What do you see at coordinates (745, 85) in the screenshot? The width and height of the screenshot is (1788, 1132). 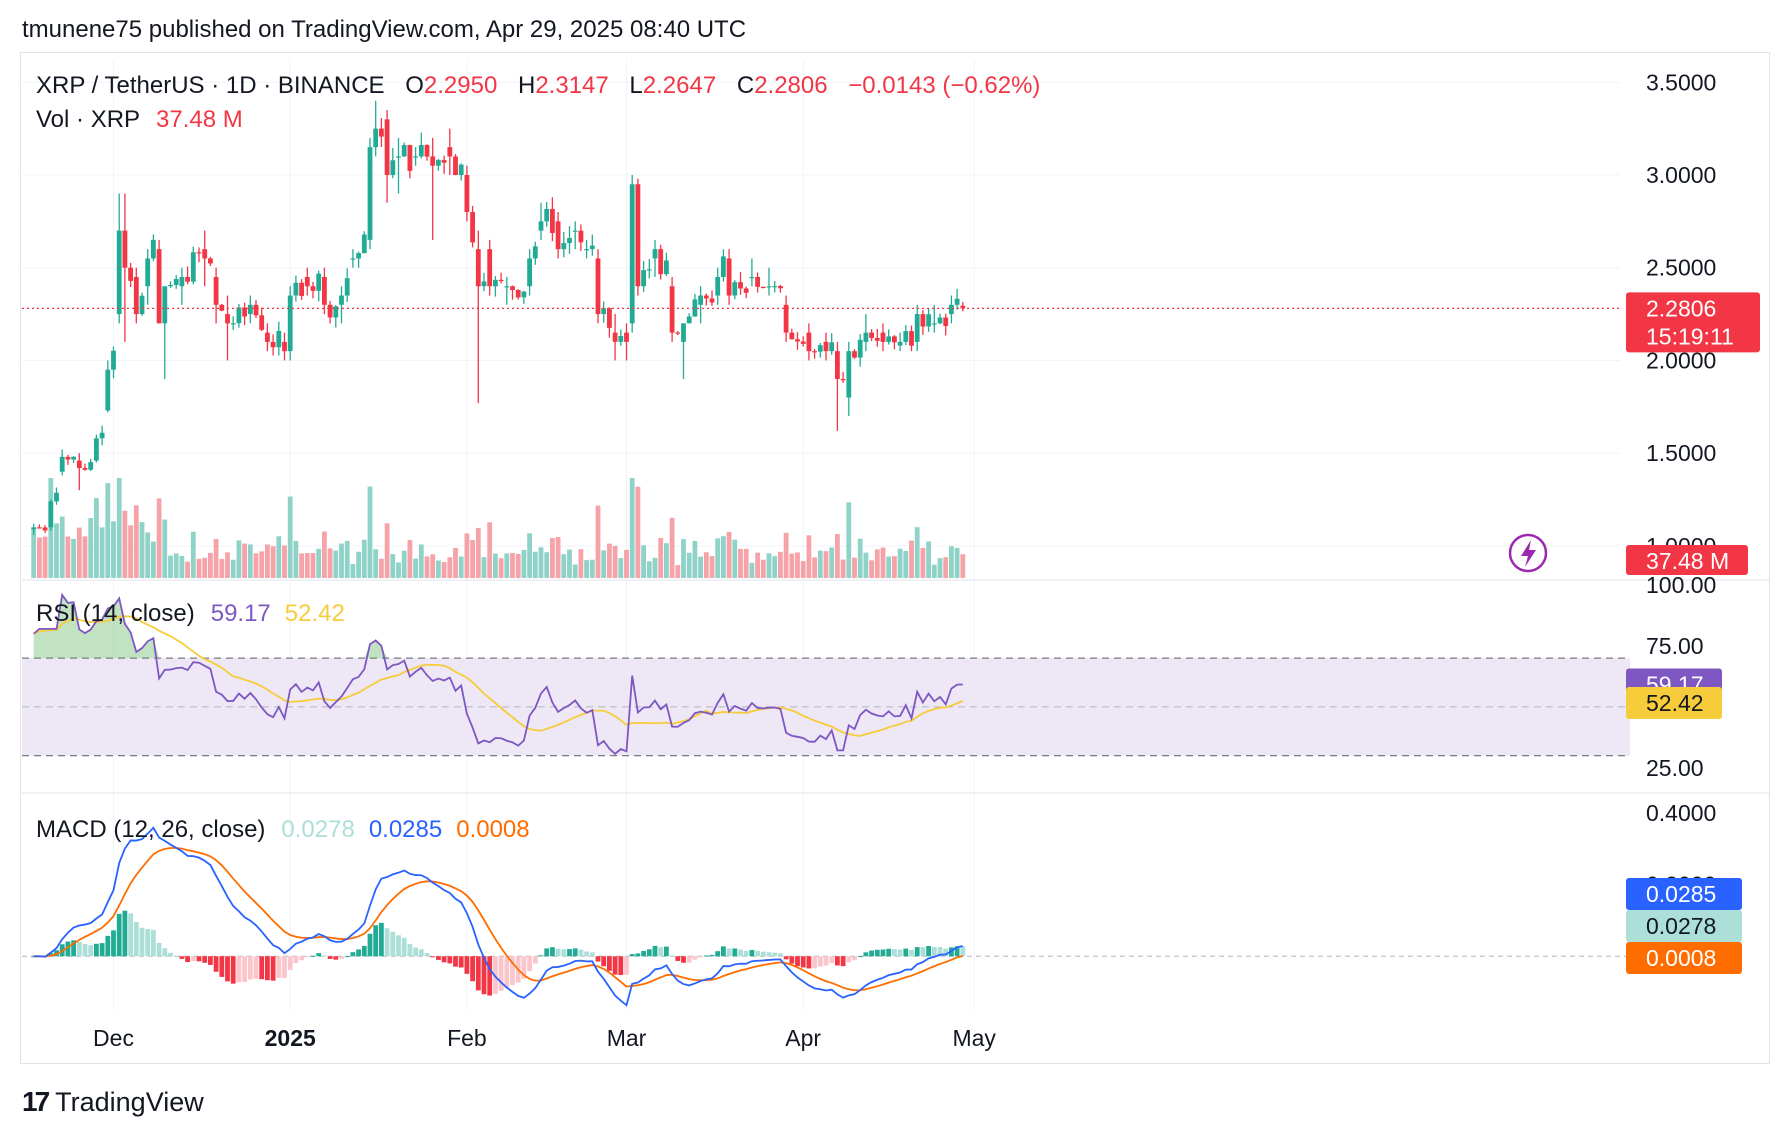 I see `close-label: C` at bounding box center [745, 85].